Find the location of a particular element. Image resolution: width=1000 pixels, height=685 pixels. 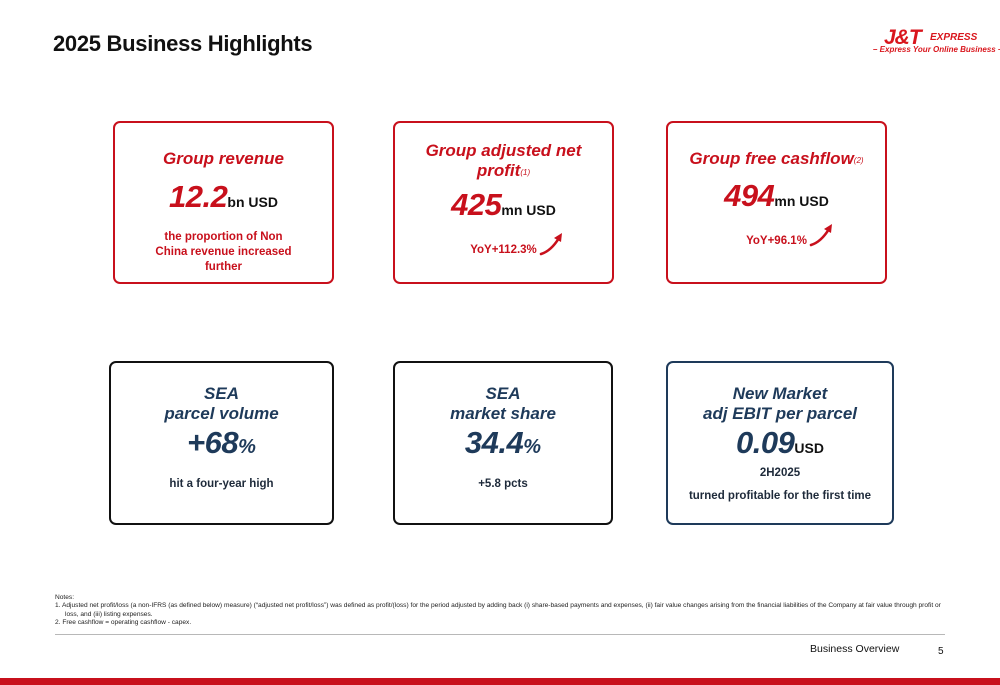

card-value-row: 12.2bn USD is located at coordinates (223, 199).